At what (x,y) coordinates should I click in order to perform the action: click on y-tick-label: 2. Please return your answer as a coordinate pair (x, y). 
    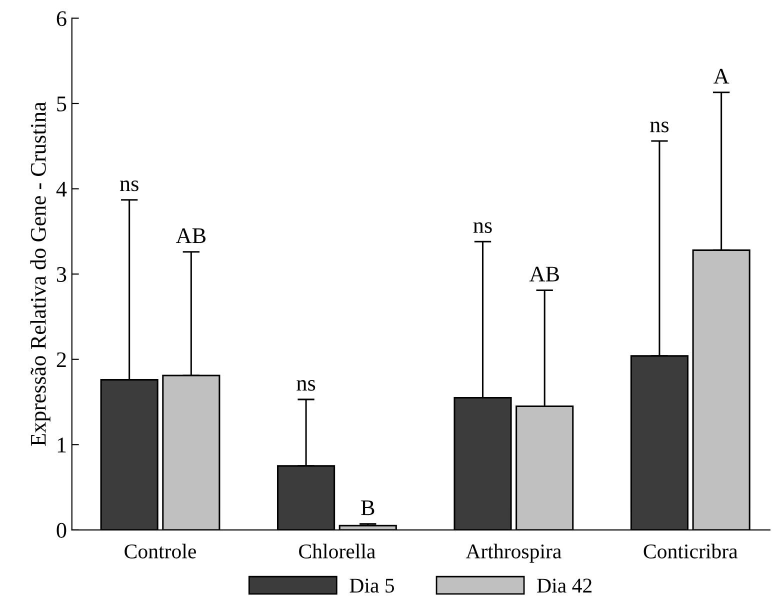
    Looking at the image, I should click on (61, 360).